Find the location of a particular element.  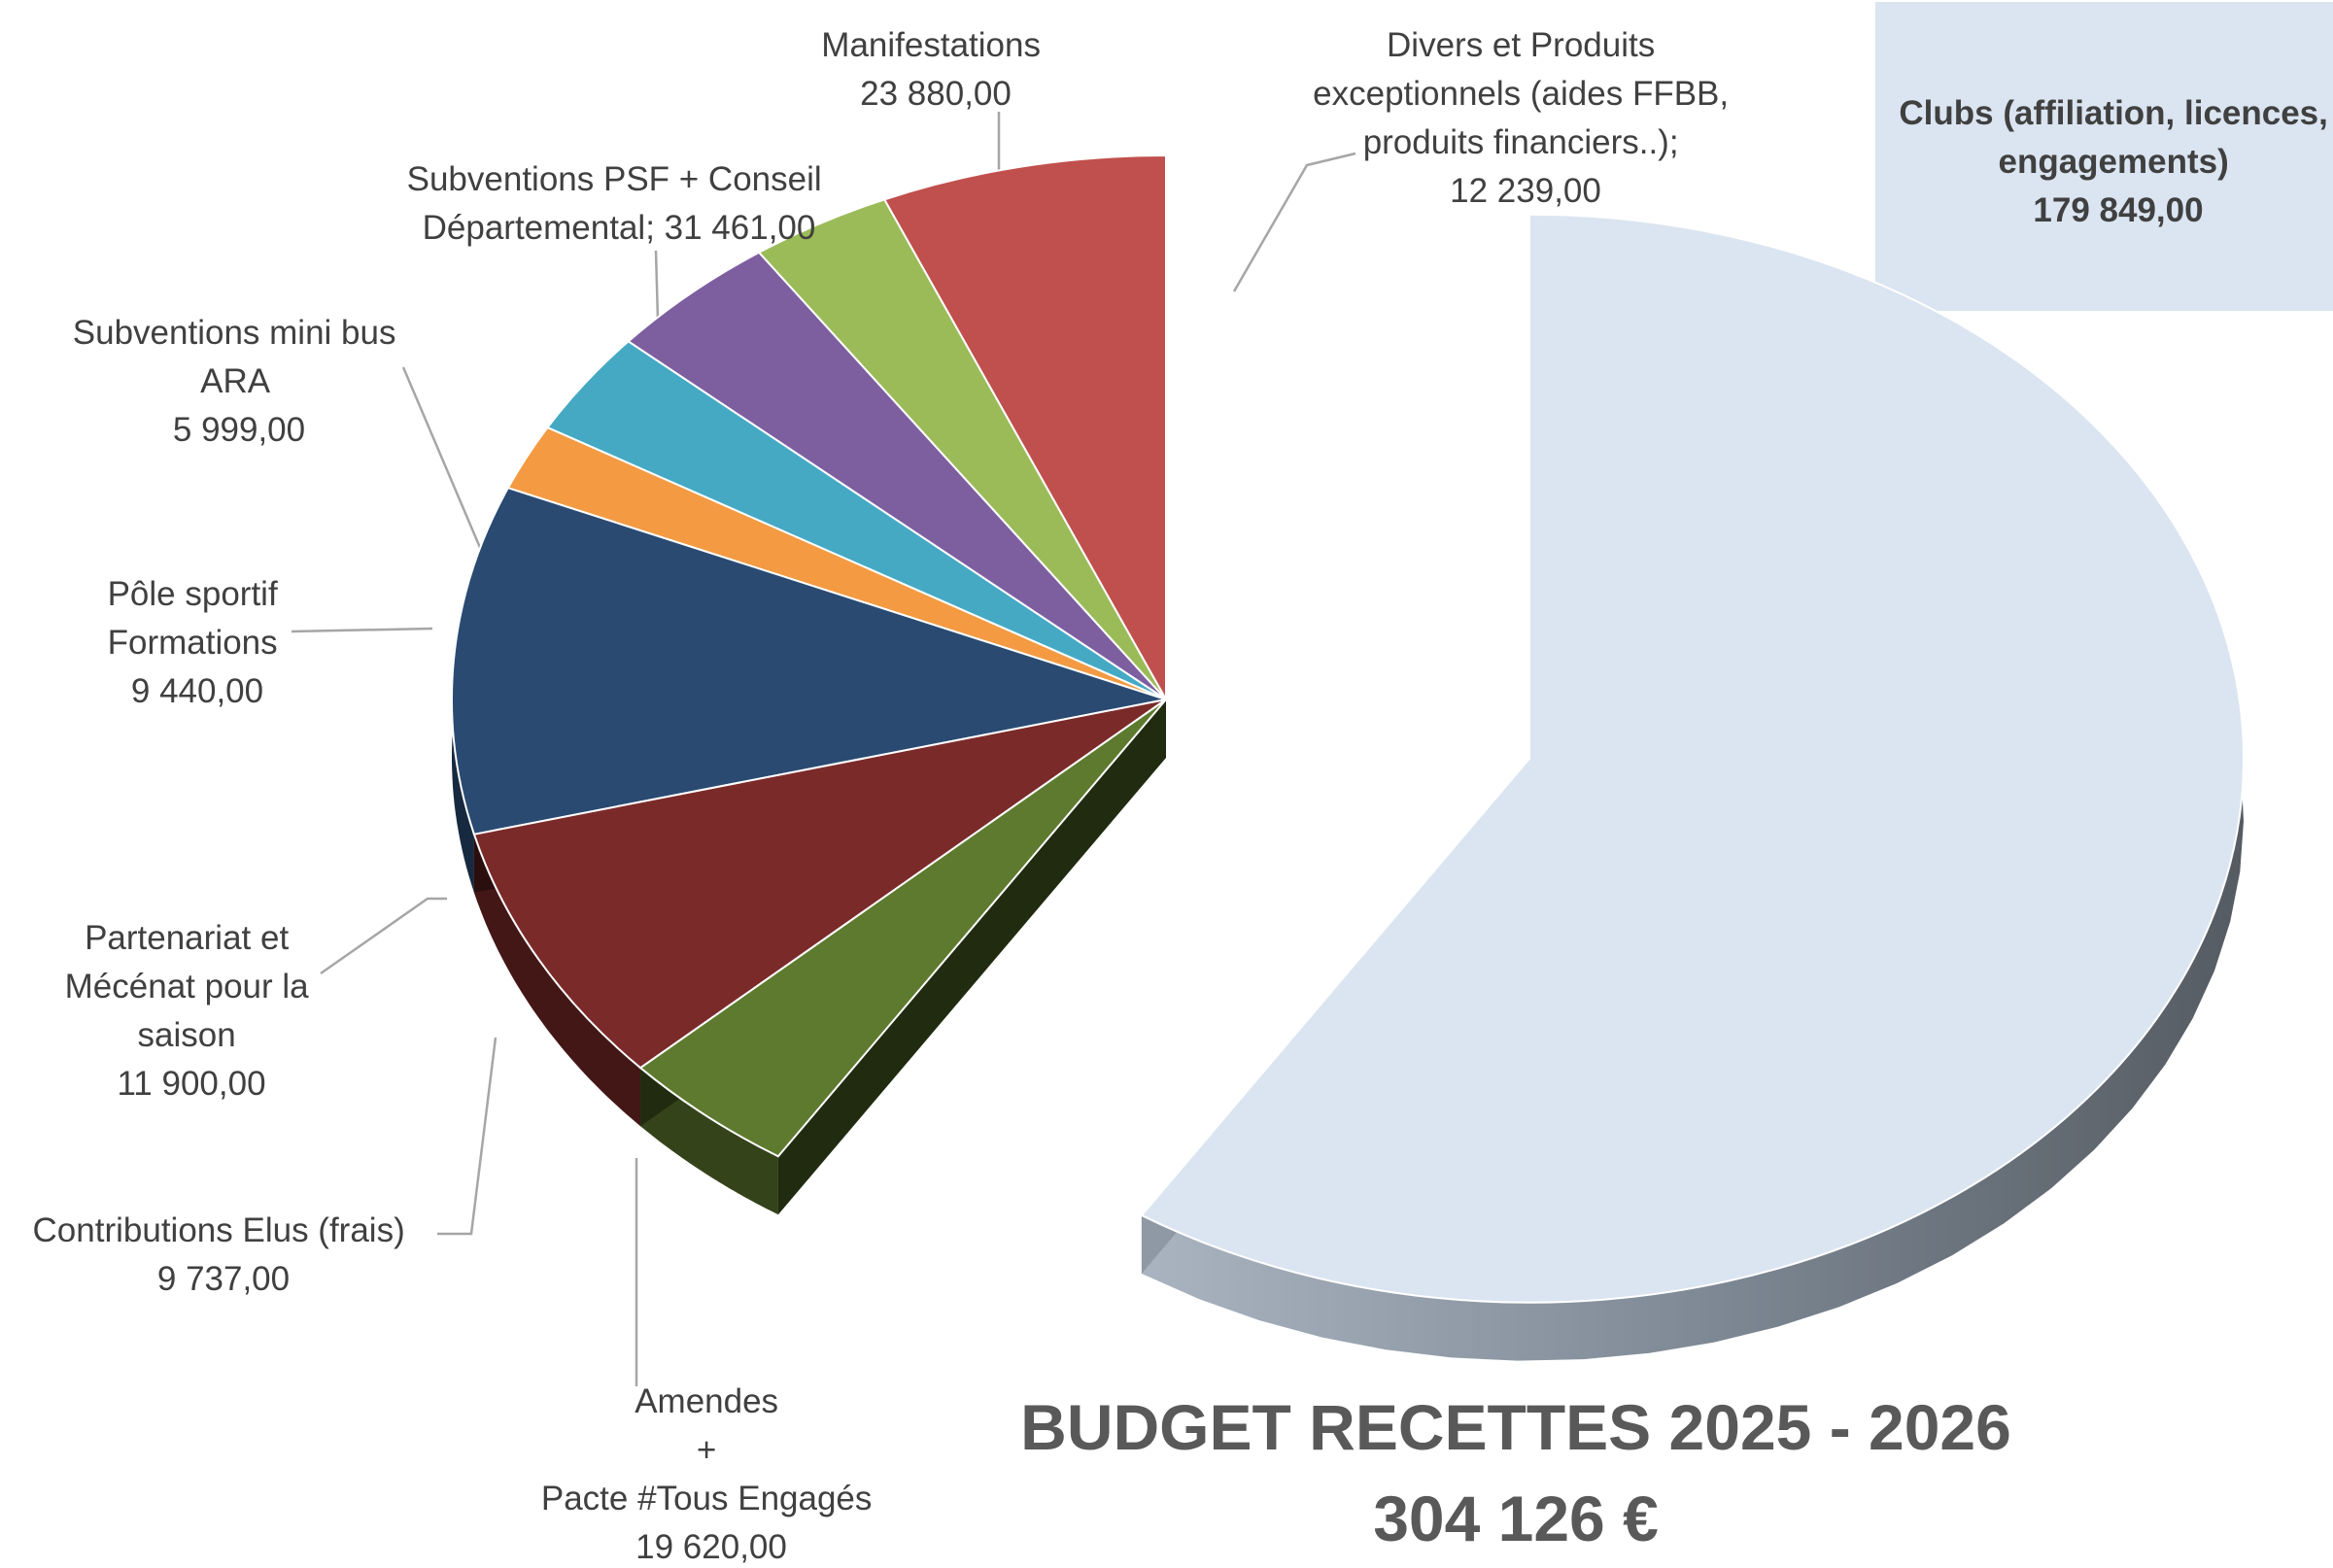

clubs-label-box is located at coordinates (2104, 156).